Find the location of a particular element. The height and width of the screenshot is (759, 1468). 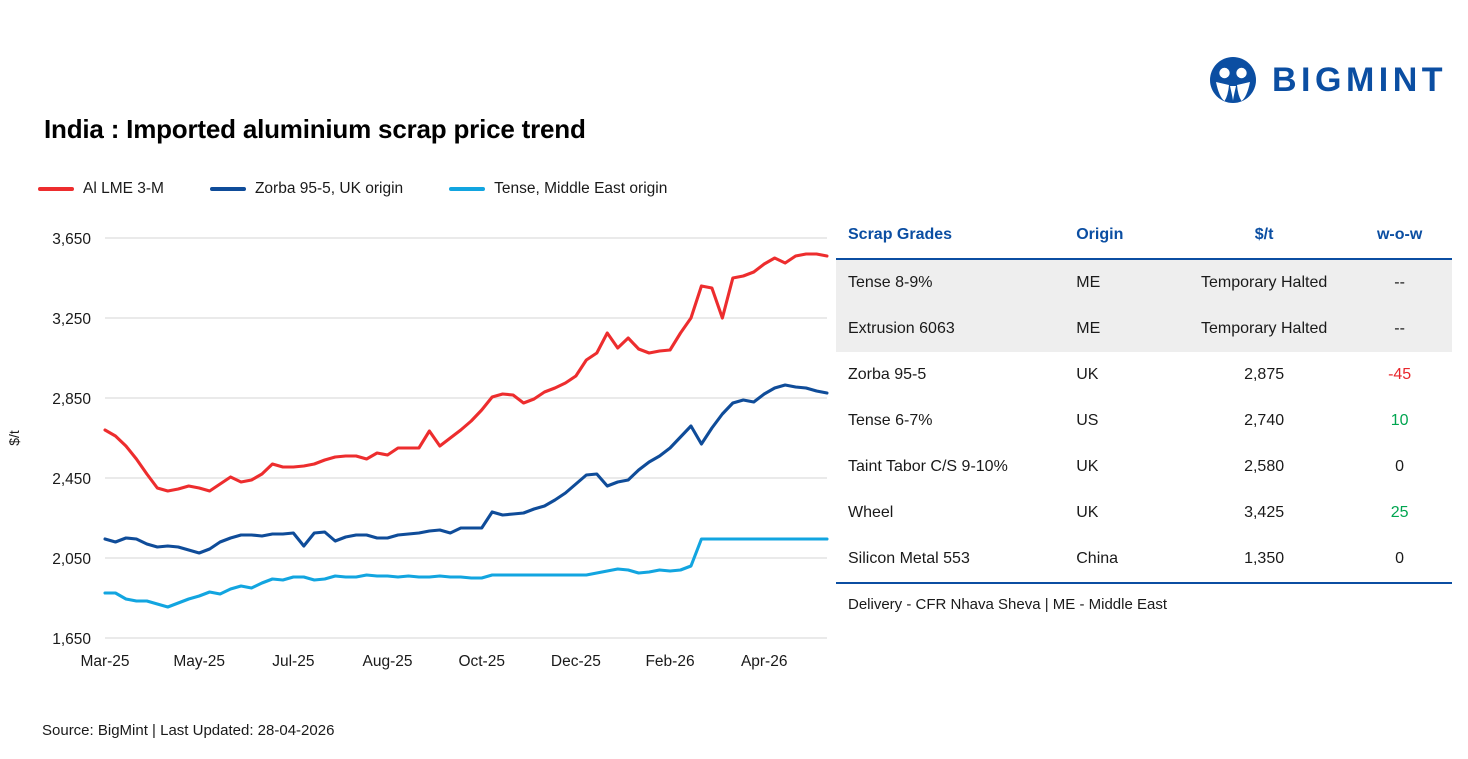

table-row: Tense 8-9% ME Temporary Halted -- is located at coordinates (1144, 282).